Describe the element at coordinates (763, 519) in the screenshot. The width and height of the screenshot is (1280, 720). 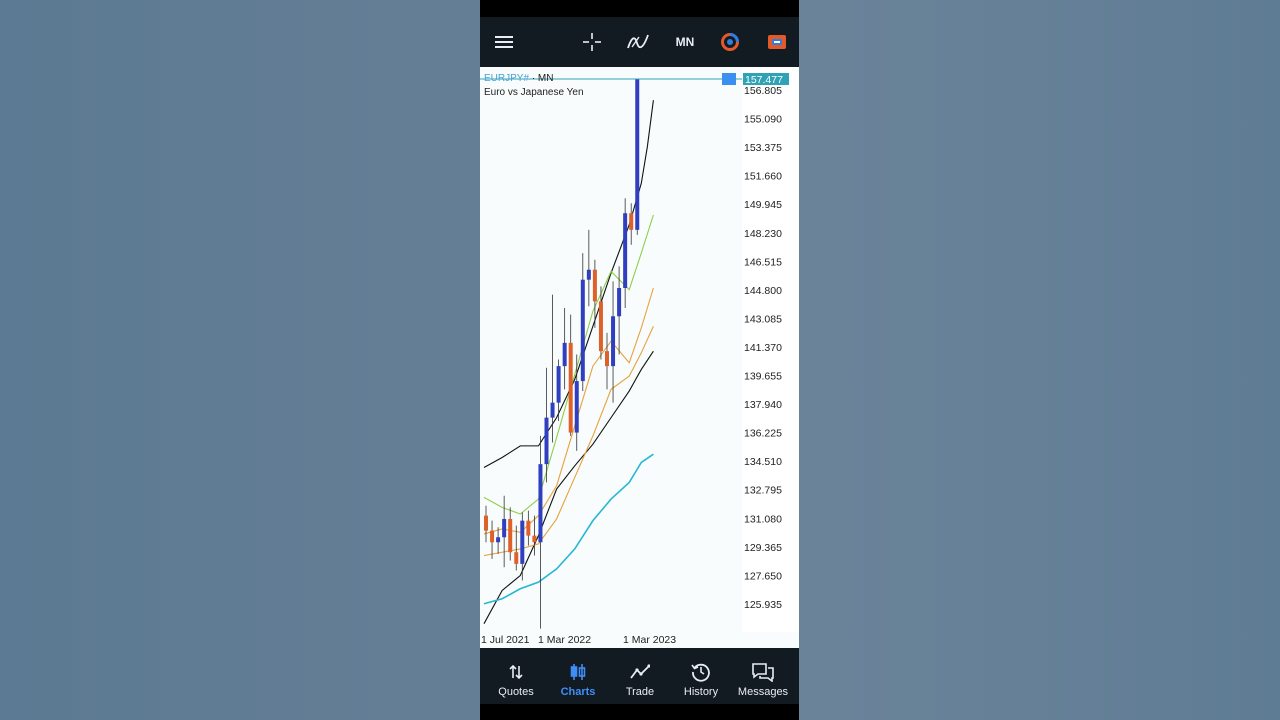
I see `price-axis-label: 131.080` at that location.